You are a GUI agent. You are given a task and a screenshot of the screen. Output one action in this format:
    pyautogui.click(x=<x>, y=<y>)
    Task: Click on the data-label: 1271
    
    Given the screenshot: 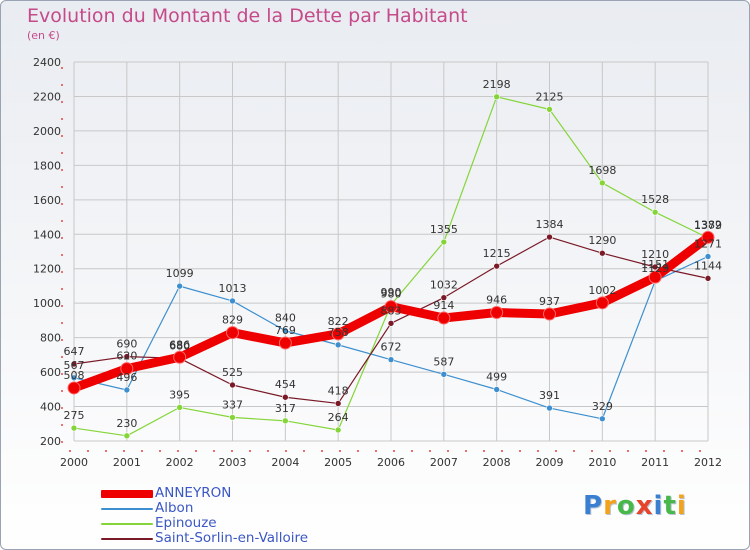 What is the action you would take?
    pyautogui.click(x=708, y=243)
    